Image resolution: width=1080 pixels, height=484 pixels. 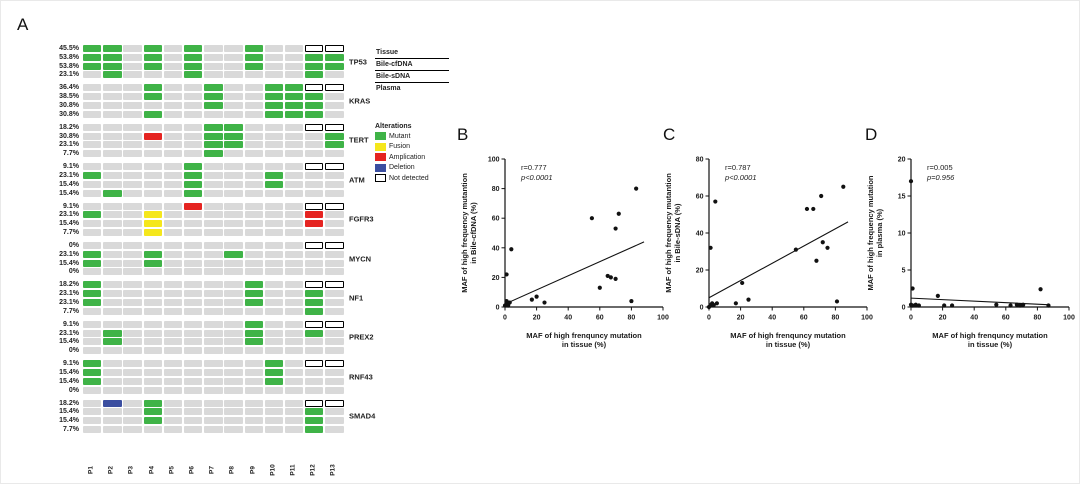 What do you see at coordinates (273, 470) in the screenshot?
I see `patient-label: P10` at bounding box center [273, 470].